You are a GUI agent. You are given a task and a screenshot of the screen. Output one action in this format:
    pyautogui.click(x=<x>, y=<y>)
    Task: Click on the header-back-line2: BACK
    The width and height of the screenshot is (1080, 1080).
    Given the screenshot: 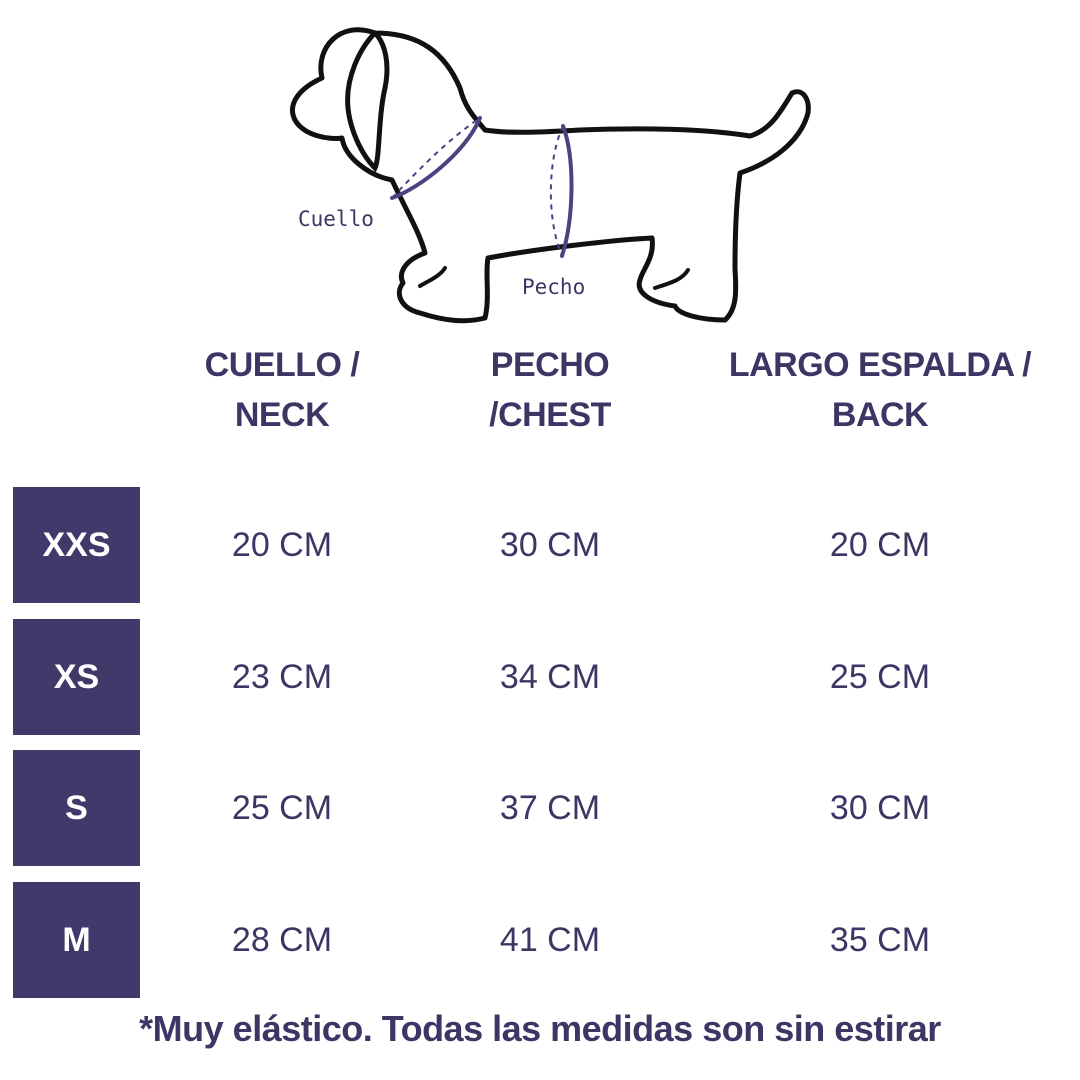 What is the action you would take?
    pyautogui.click(x=880, y=415)
    